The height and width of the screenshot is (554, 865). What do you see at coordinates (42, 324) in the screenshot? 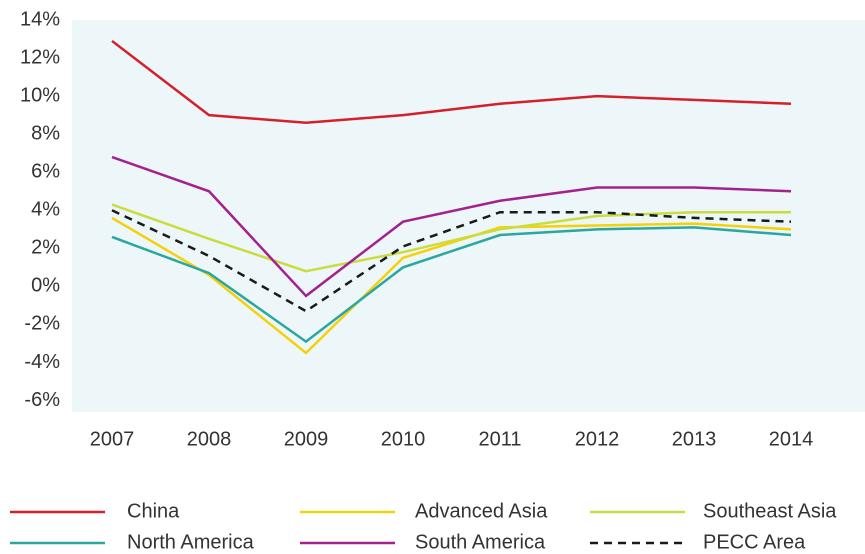
I see `y-tick-label: -2%` at bounding box center [42, 324].